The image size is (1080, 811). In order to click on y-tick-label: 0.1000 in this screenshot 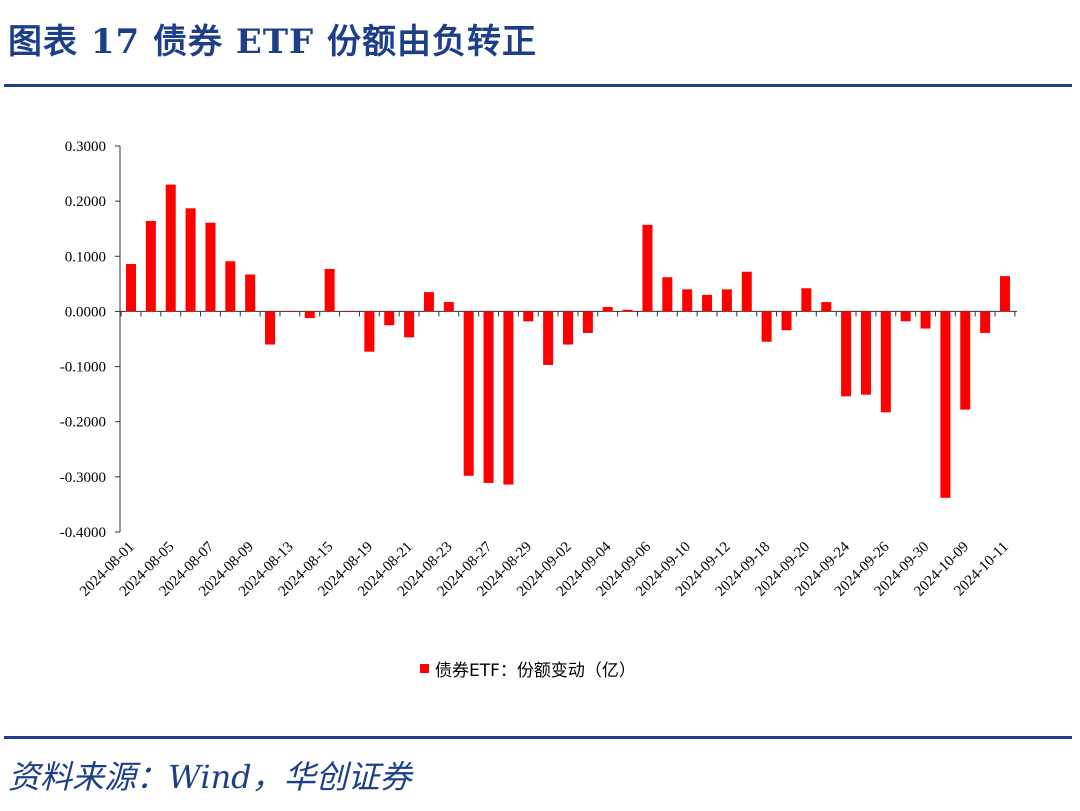, I will do `click(85, 257)`.